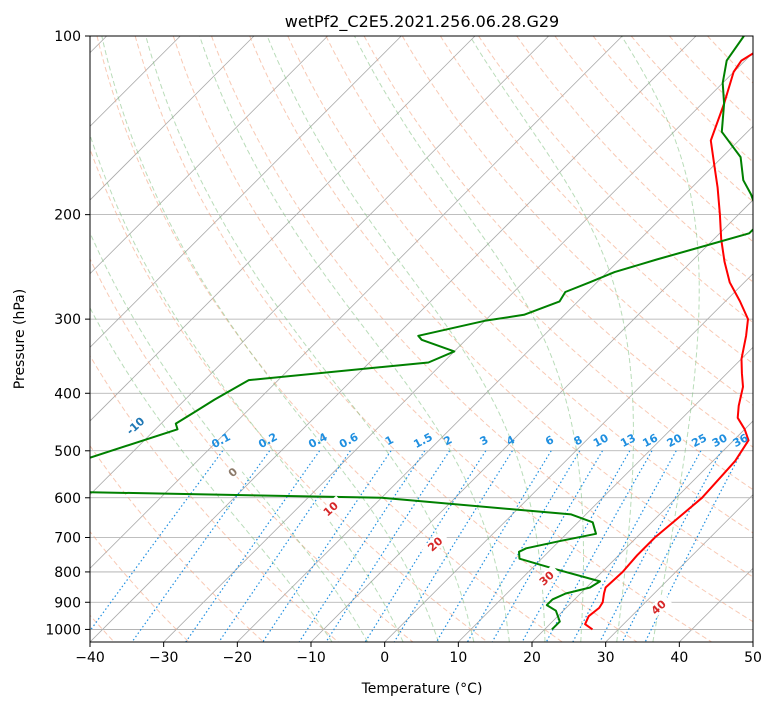 This screenshot has width=775, height=708. I want to click on mixing-ratio-label: 30, so click(720, 440).